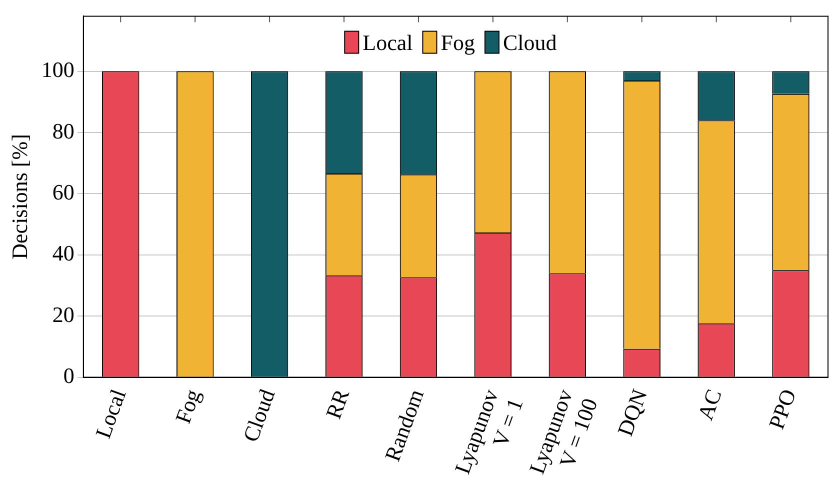 The width and height of the screenshot is (832, 494). I want to click on legend-label: Cloud, so click(529, 42).